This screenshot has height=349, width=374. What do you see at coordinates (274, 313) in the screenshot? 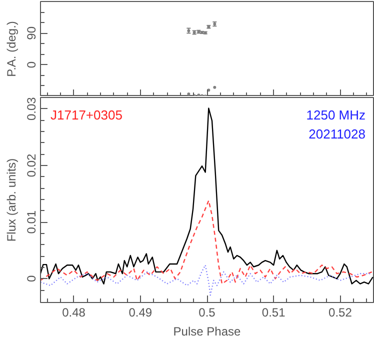
I see `x-tick-label: 0.51` at bounding box center [274, 313].